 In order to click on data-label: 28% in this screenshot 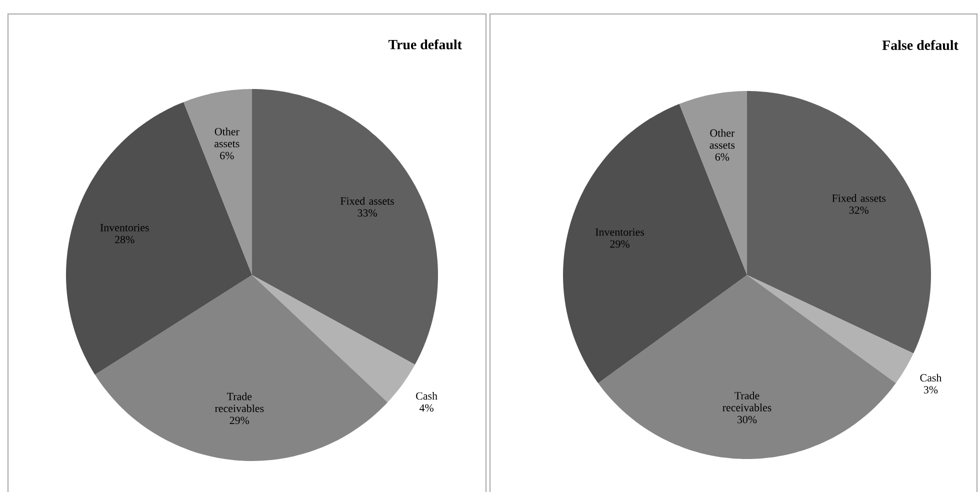, I will do `click(124, 240)`.